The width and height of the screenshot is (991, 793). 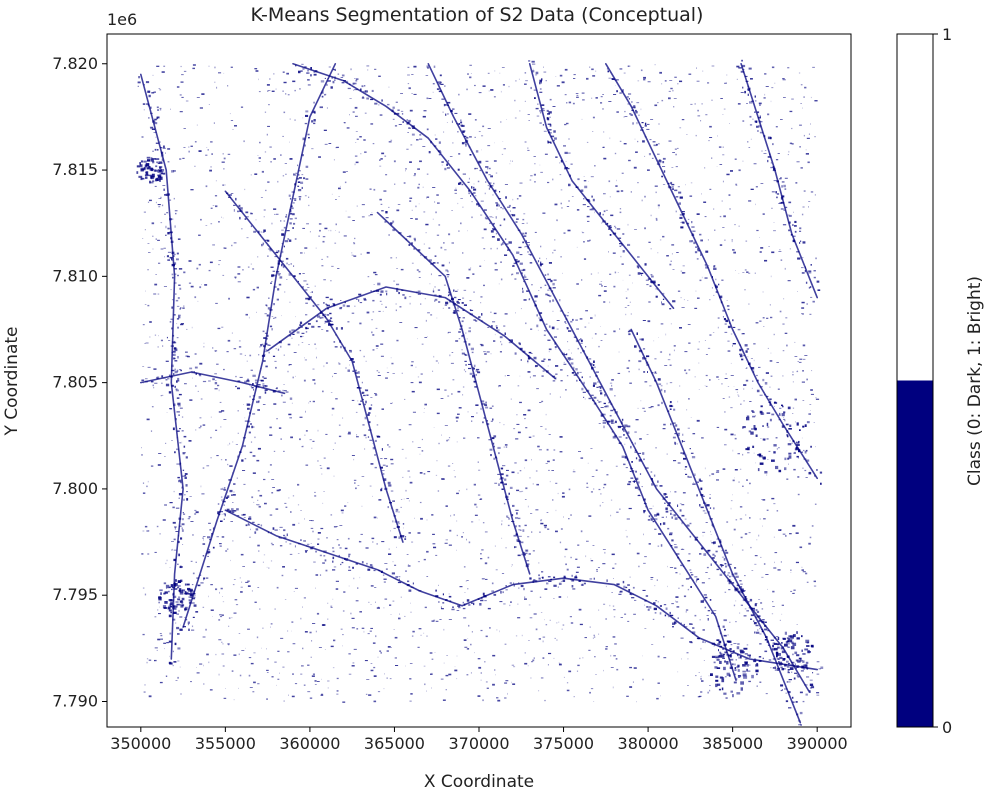 What do you see at coordinates (162, 366) in the screenshot?
I see `dark-lineament` at bounding box center [162, 366].